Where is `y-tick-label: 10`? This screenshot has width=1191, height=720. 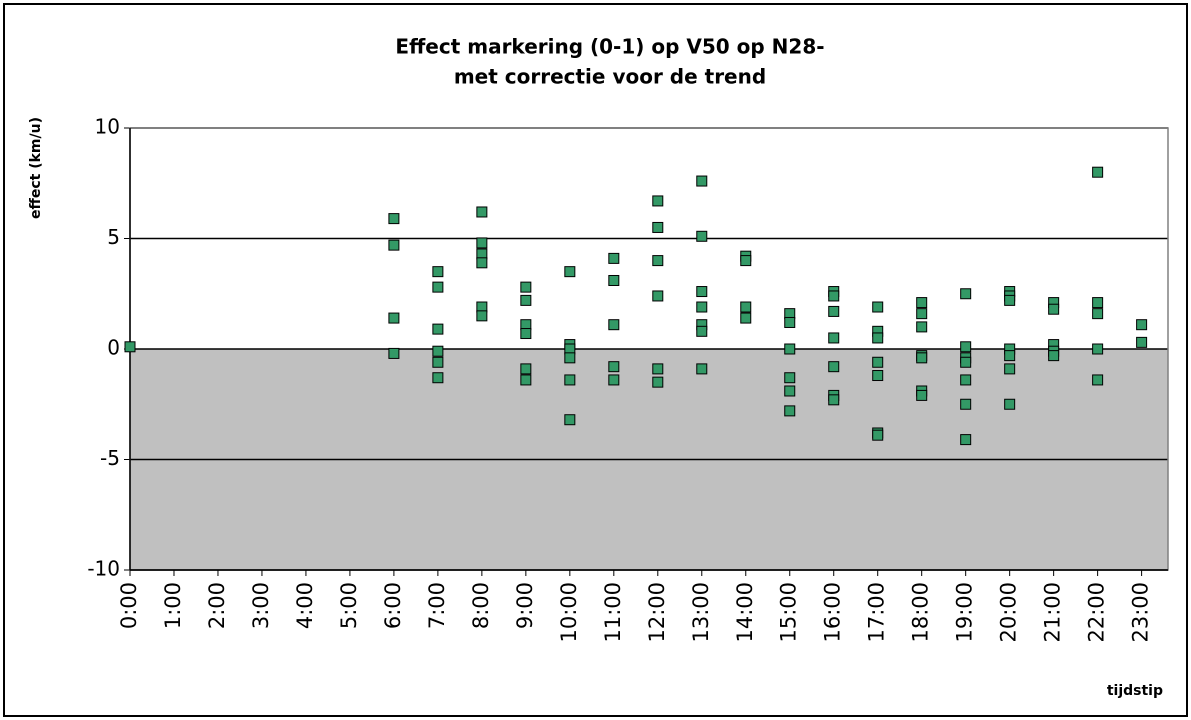 y-tick-label: 10 is located at coordinates (107, 127).